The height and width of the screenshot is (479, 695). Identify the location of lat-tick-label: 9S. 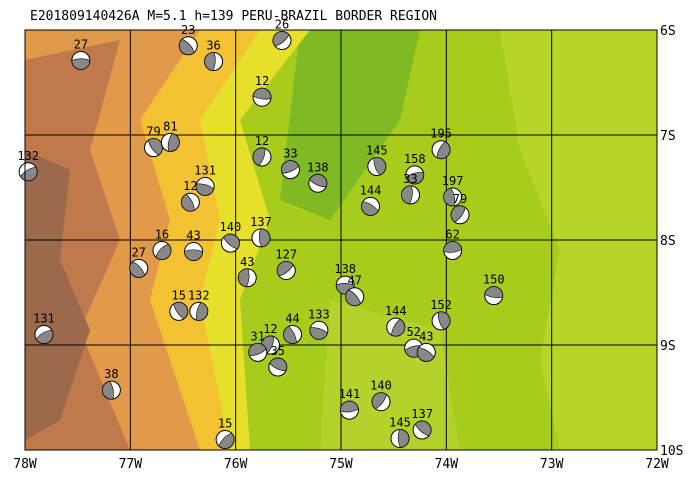
(668, 346).